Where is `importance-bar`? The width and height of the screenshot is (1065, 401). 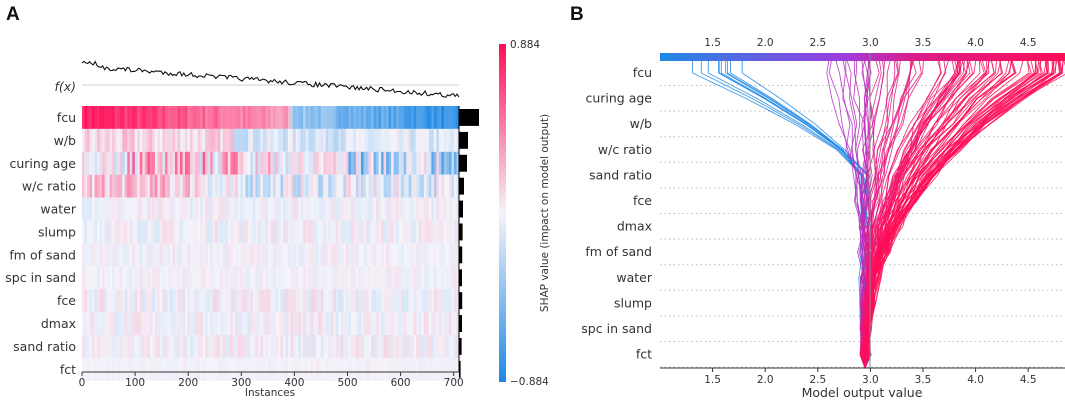 importance-bar is located at coordinates (460, 323).